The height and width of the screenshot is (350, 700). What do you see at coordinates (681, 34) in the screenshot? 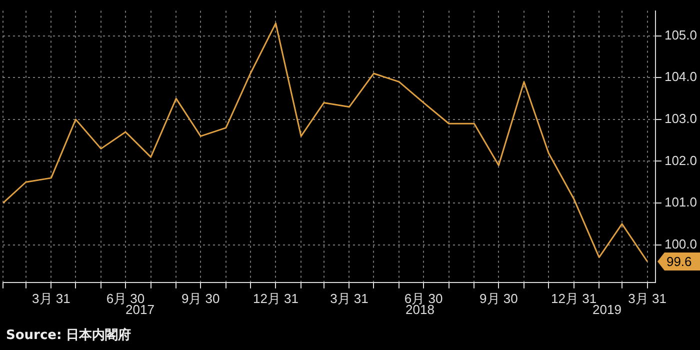
I see `y-tick-label: 105.0` at bounding box center [681, 34].